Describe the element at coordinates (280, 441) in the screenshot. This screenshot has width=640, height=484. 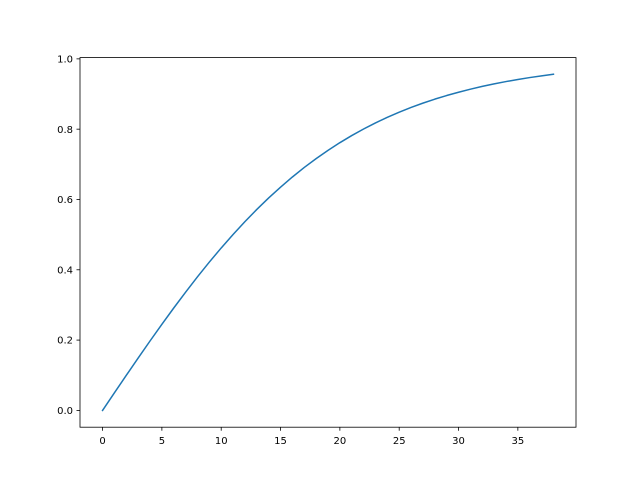
I see `x-tick-label: 15` at that location.